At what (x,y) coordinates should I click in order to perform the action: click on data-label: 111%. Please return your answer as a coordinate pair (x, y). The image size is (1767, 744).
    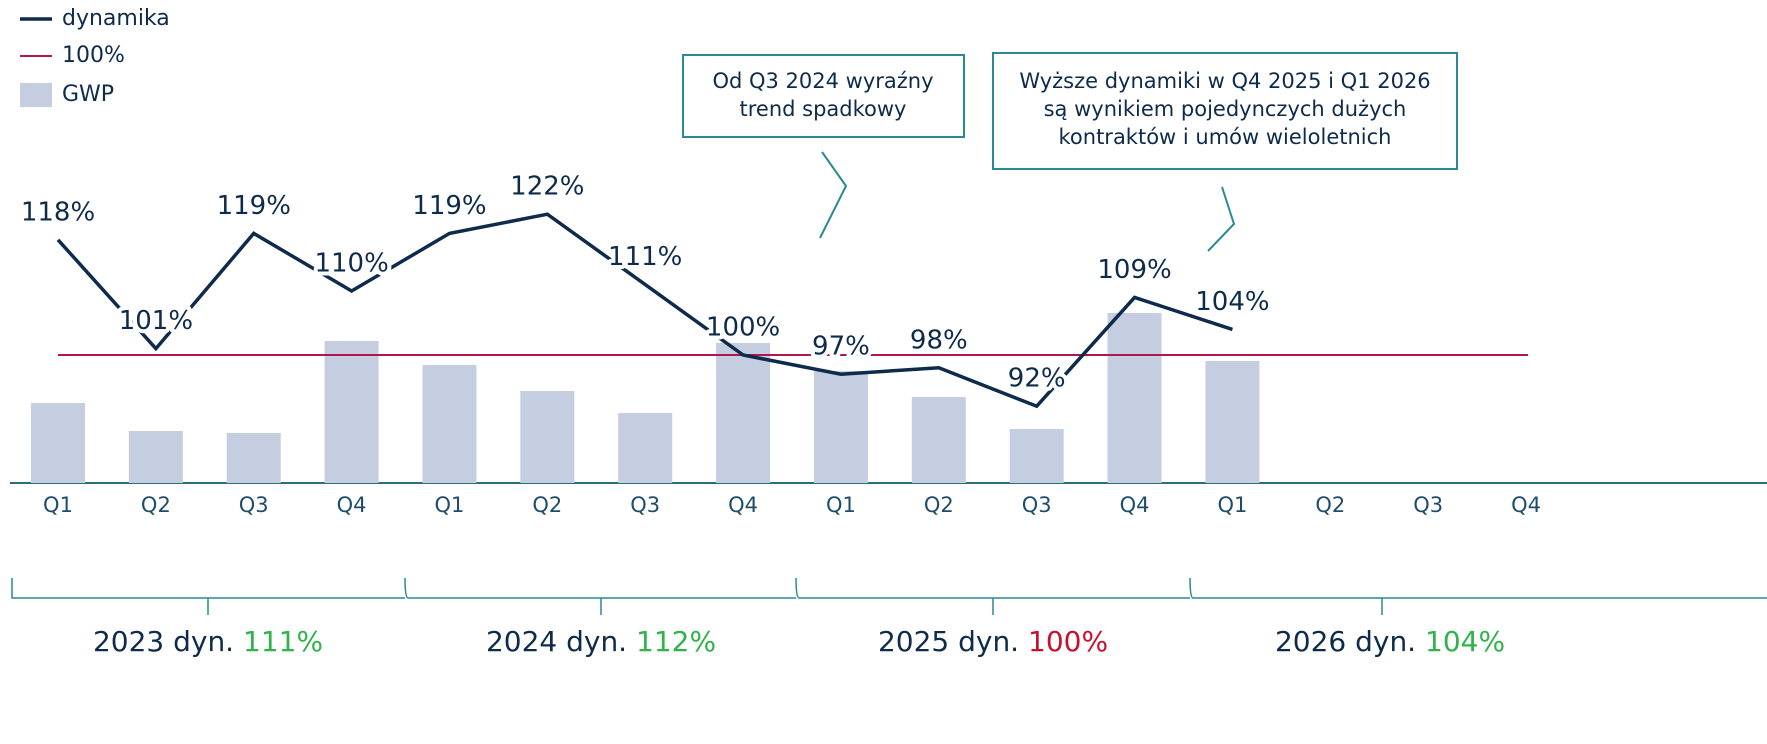
    Looking at the image, I should click on (645, 257).